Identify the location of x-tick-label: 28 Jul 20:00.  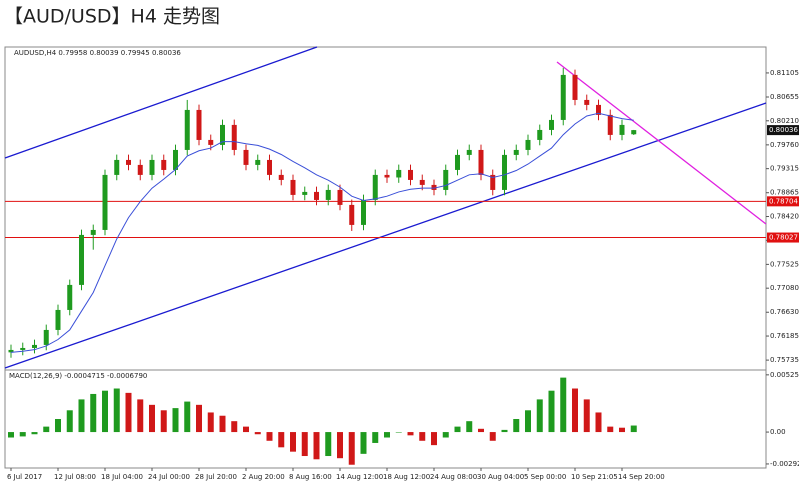
(216, 477).